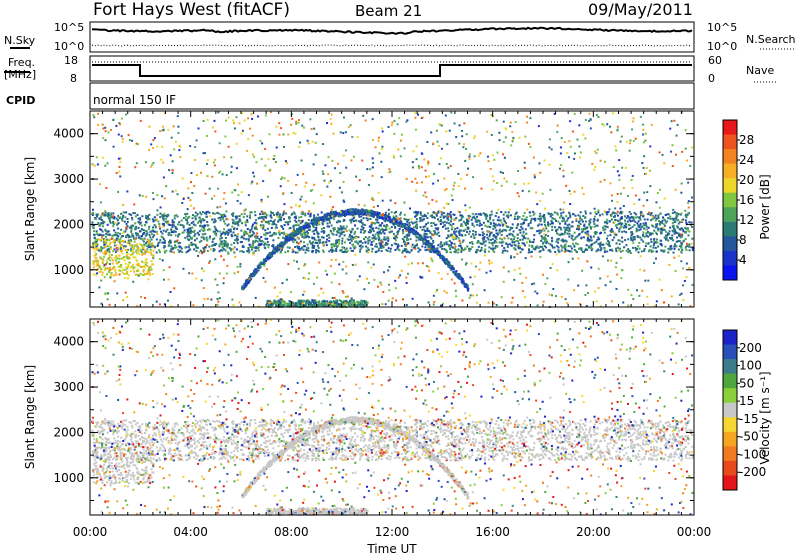 Image resolution: width=800 pixels, height=554 pixels. Describe the element at coordinates (388, 11) in the screenshot. I see `beam-label: Beam 21` at that location.